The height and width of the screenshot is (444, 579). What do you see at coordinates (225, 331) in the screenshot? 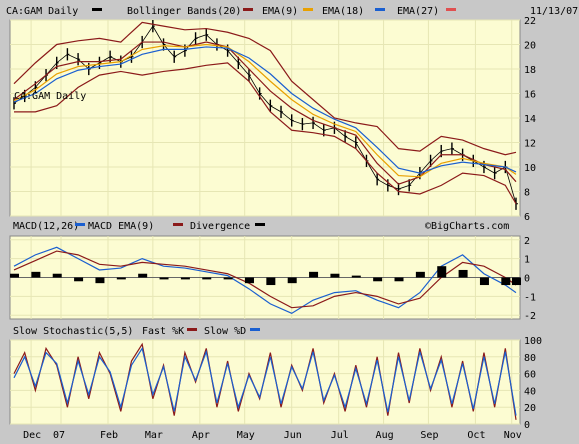
I see `slowd-legend-label: Slow %D` at bounding box center [225, 331].